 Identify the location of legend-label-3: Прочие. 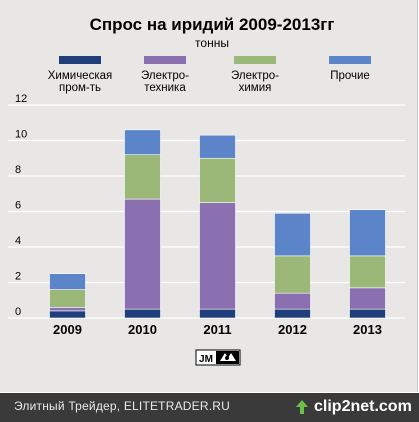
(350, 76).